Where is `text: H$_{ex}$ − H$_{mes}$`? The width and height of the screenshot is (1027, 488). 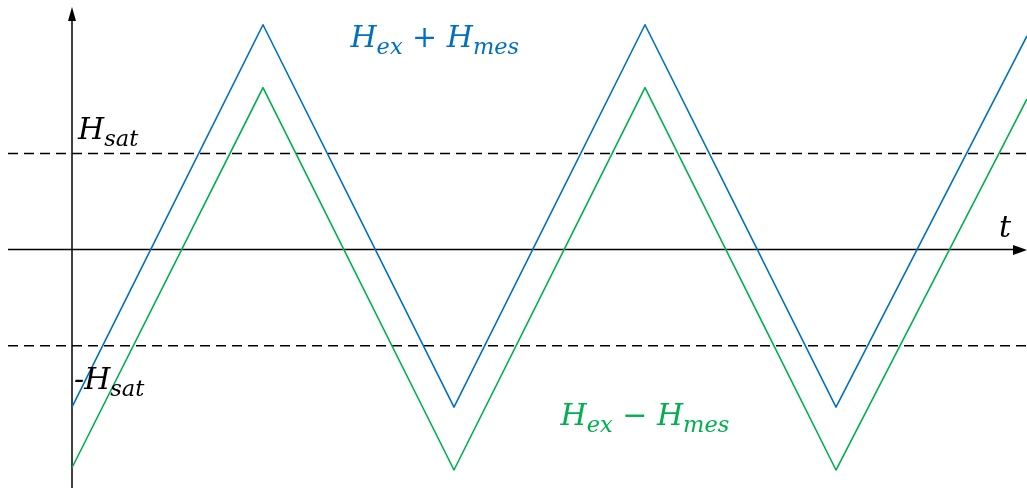 text: H$_{ex}$ − H$_{mes}$ is located at coordinates (645, 417).